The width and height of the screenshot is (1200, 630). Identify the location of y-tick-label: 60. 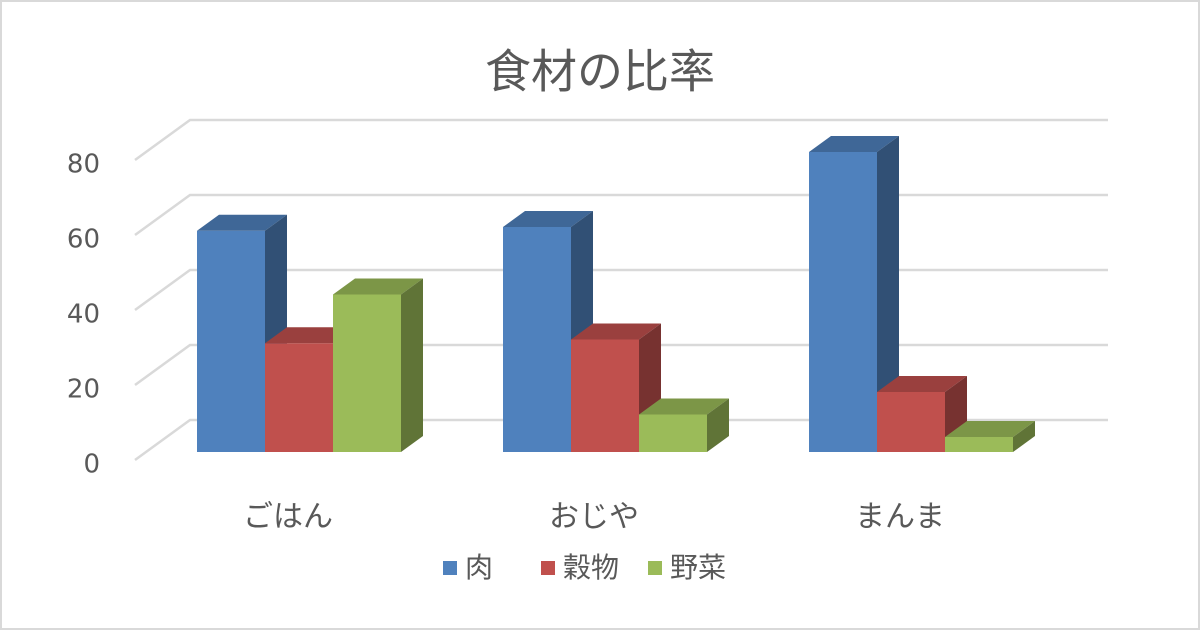
(83, 240).